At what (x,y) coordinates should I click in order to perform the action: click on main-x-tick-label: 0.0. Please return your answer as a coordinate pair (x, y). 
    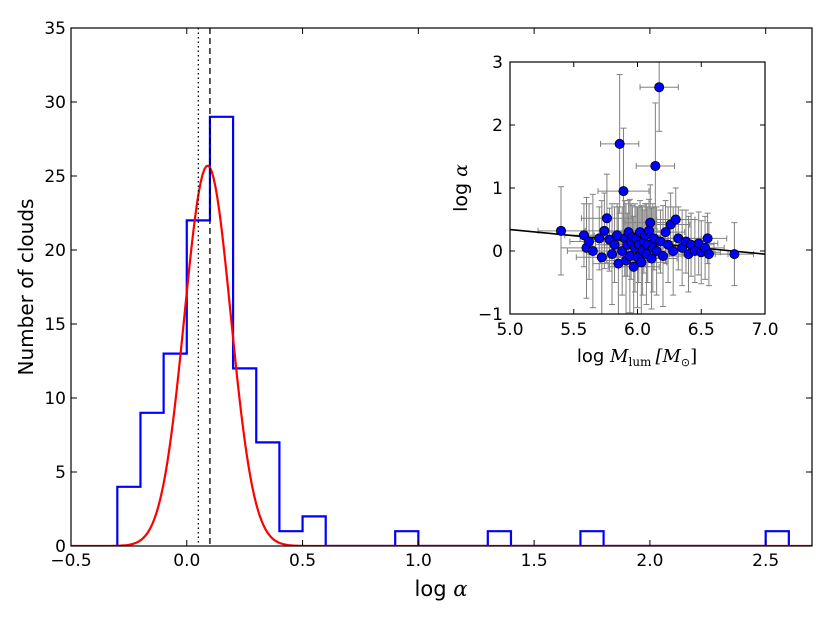
    Looking at the image, I should click on (186, 561).